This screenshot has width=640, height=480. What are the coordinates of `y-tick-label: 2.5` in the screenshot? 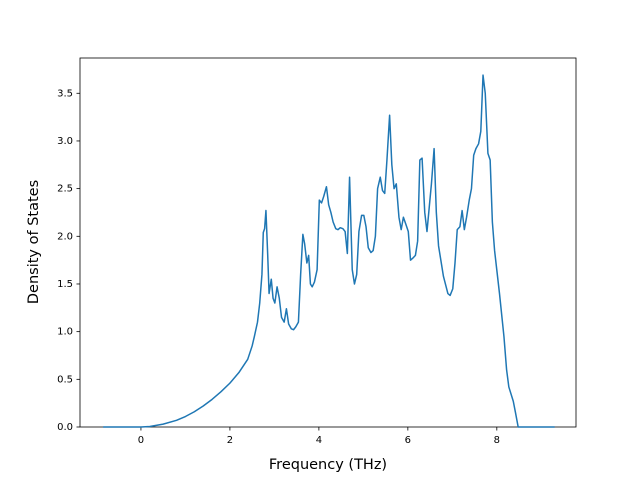 It's located at (65, 189).